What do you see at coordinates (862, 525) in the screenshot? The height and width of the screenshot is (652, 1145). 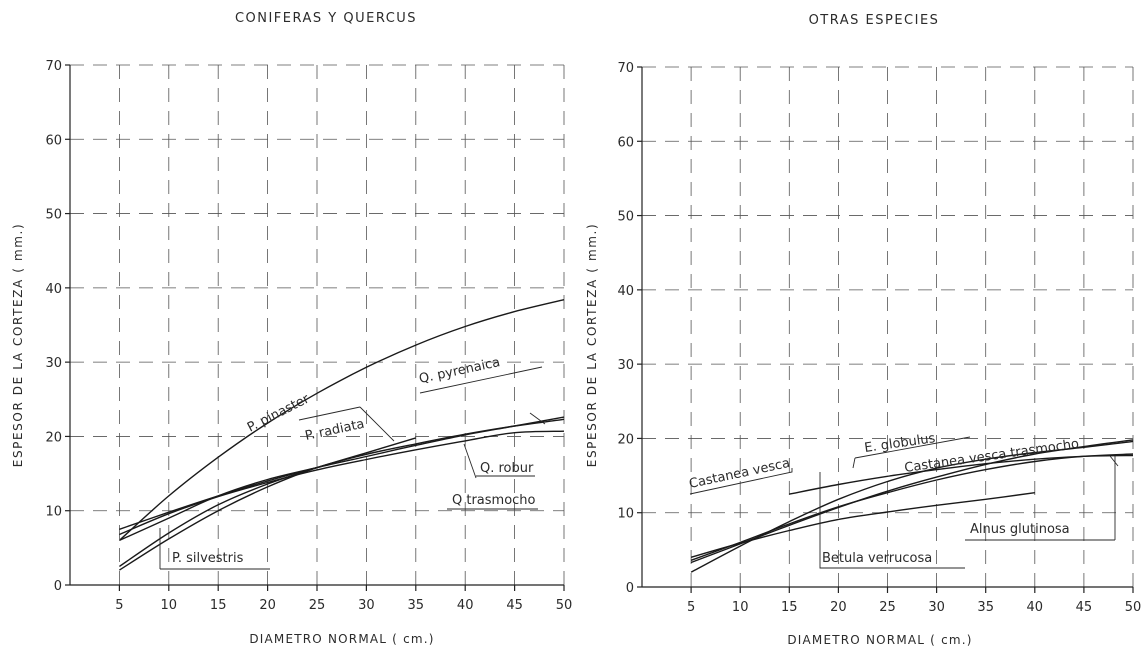 I see `series-line-betula-verrucosa` at bounding box center [862, 525].